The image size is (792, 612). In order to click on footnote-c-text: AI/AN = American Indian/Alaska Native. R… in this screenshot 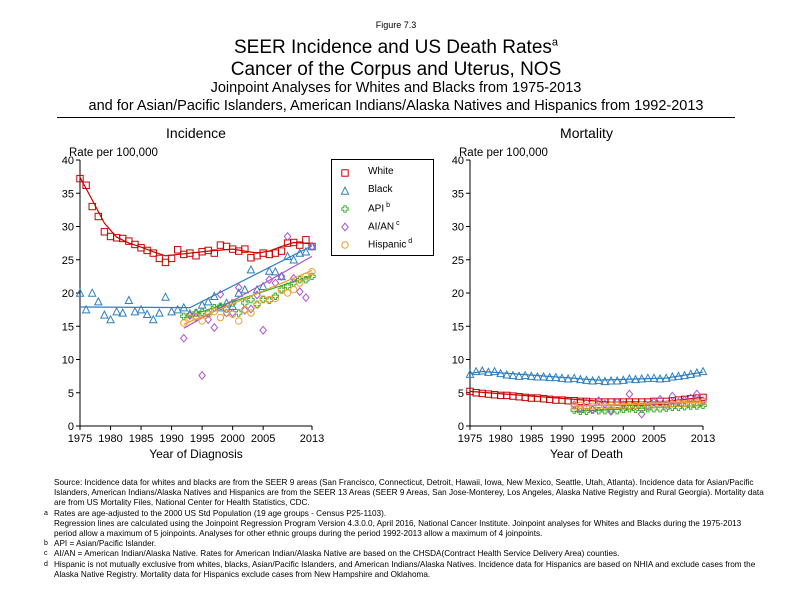, I will do `click(337, 554)`.